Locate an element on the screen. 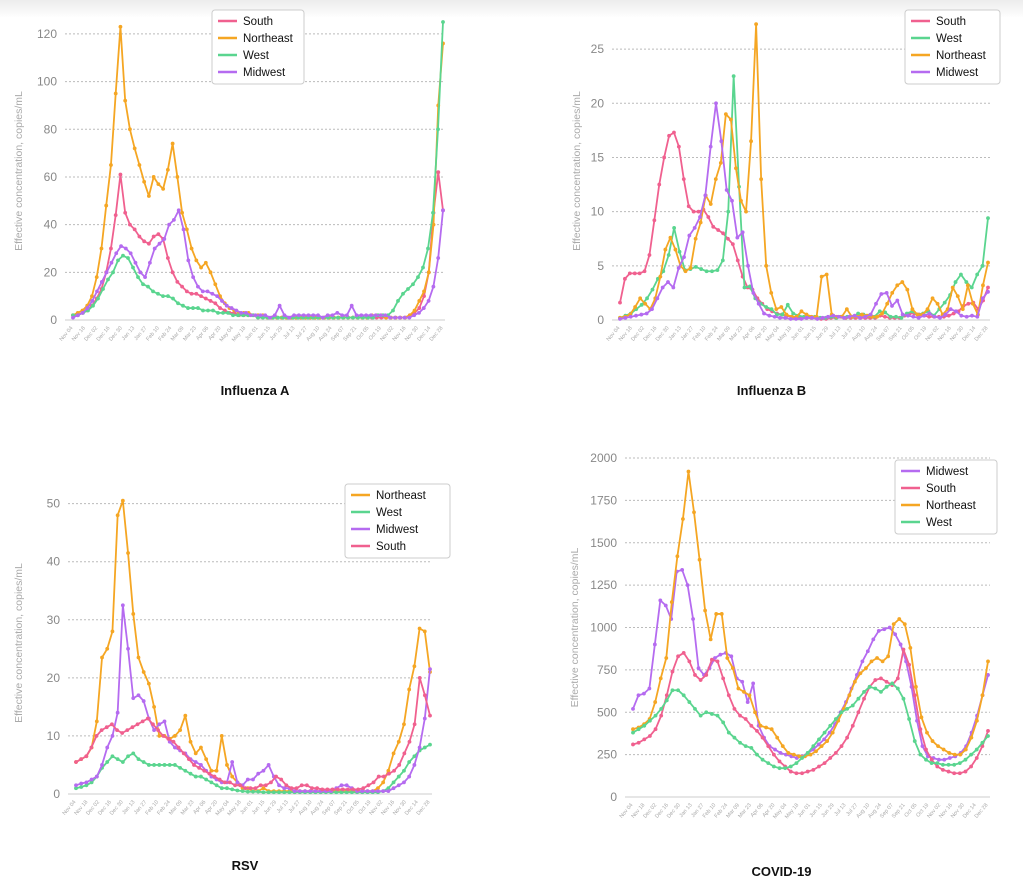 The height and width of the screenshot is (885, 1023). y-axis-label: Effective concentration, copies/mL is located at coordinates (577, 171).